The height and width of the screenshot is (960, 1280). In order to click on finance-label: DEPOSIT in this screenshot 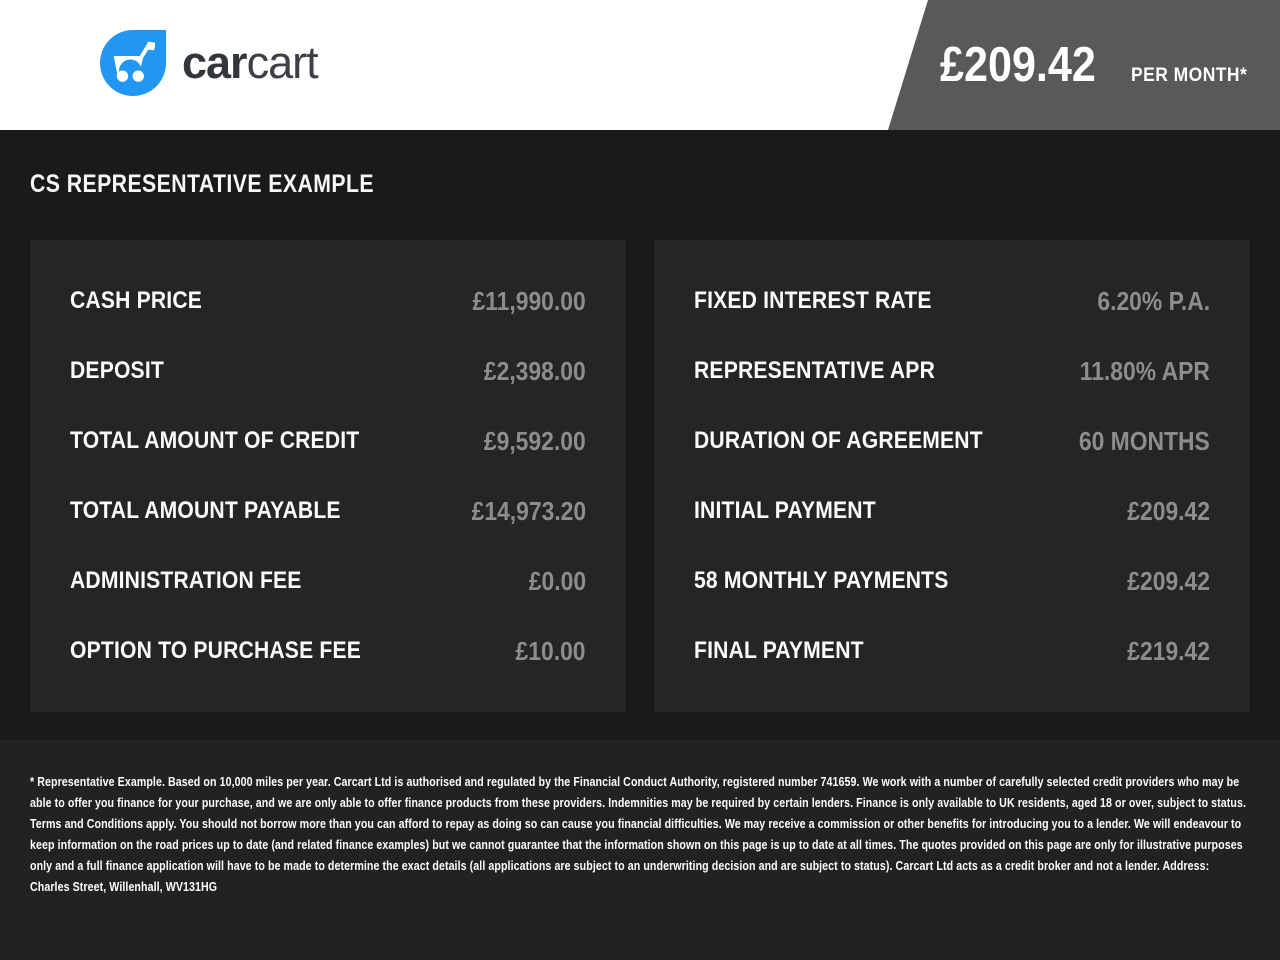, I will do `click(117, 370)`.